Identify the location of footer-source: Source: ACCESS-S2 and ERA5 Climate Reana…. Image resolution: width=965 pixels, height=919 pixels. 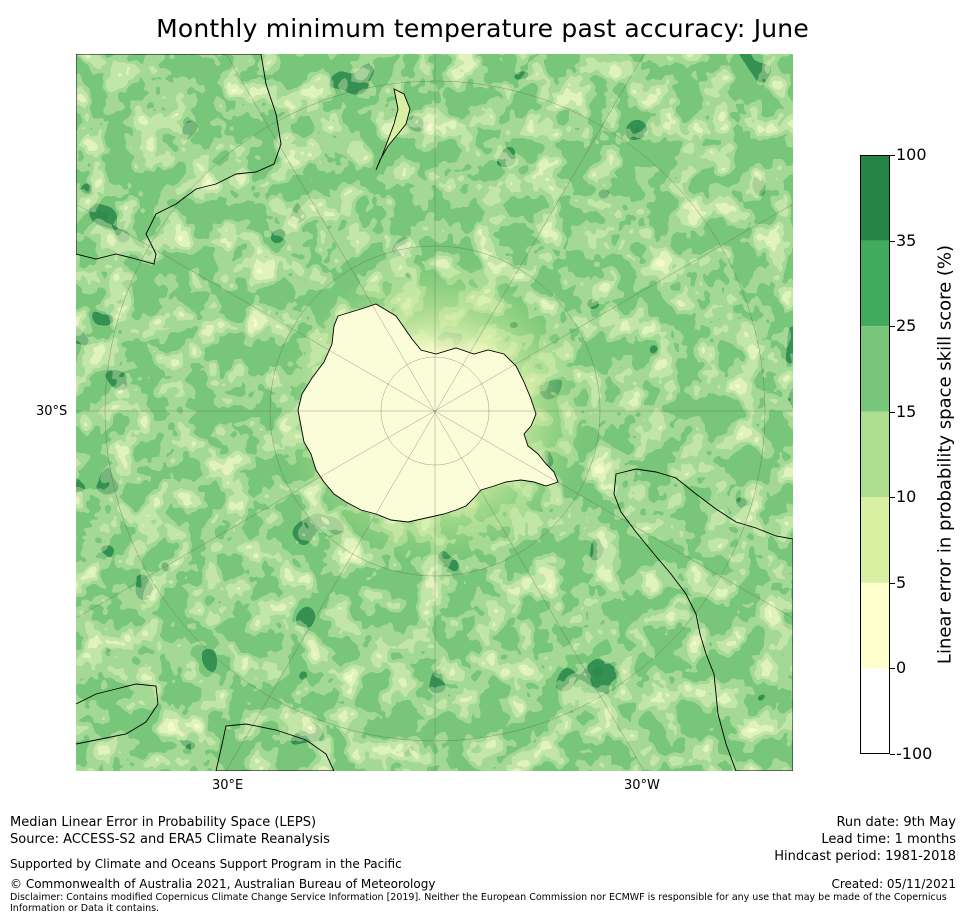
(170, 839).